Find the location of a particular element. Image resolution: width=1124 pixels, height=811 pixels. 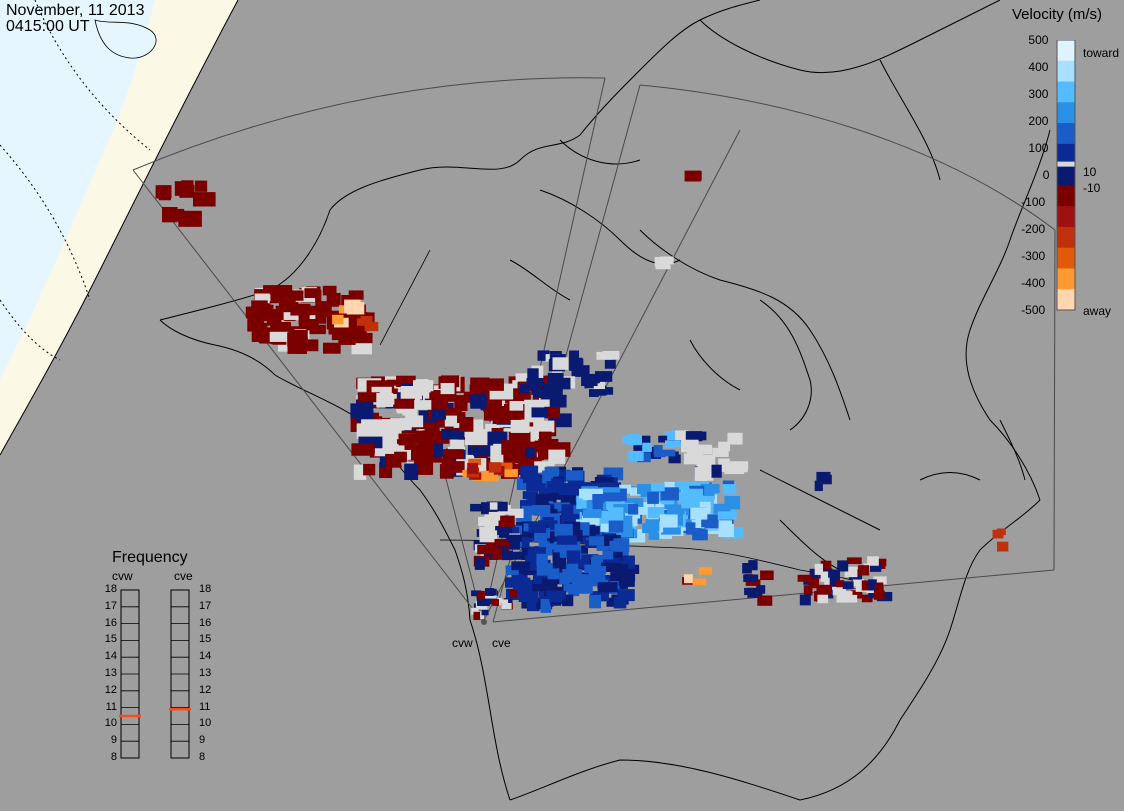

radar-site-cve: cve is located at coordinates (501, 643).